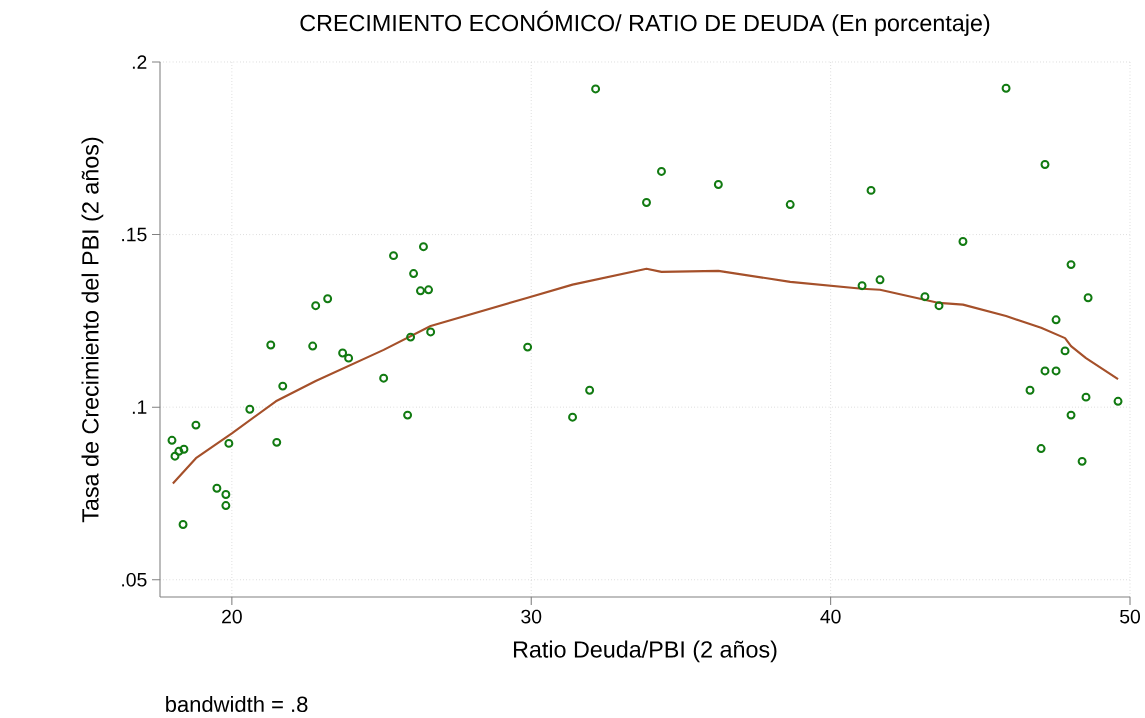 The width and height of the screenshot is (1145, 718). What do you see at coordinates (92, 330) in the screenshot?
I see `y-axis-title: Tasa de Crecimiento del PBI (2 años)` at bounding box center [92, 330].